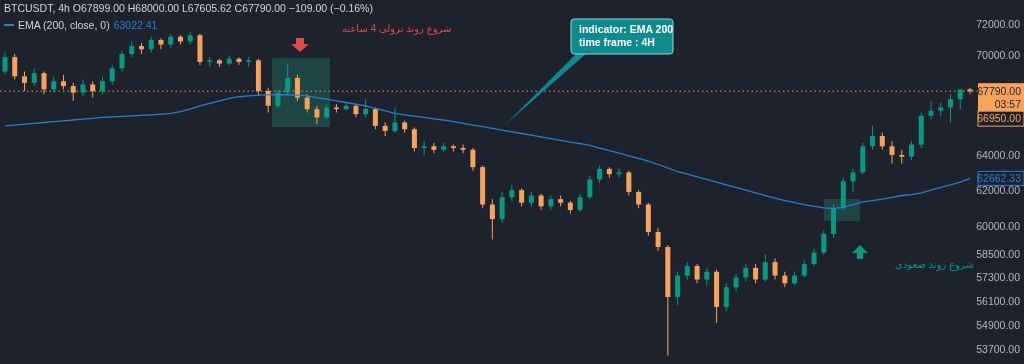  I want to click on y-tick-label: 70000.00, so click(998, 55).